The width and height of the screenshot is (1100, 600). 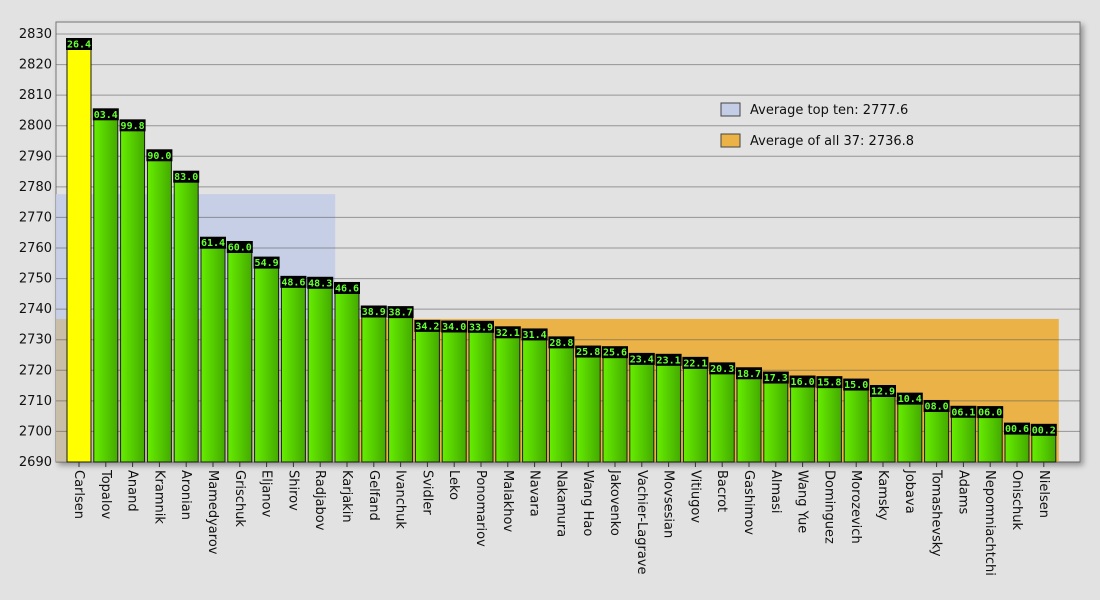 I want to click on y-tick-label: 2750, so click(x=35, y=279).